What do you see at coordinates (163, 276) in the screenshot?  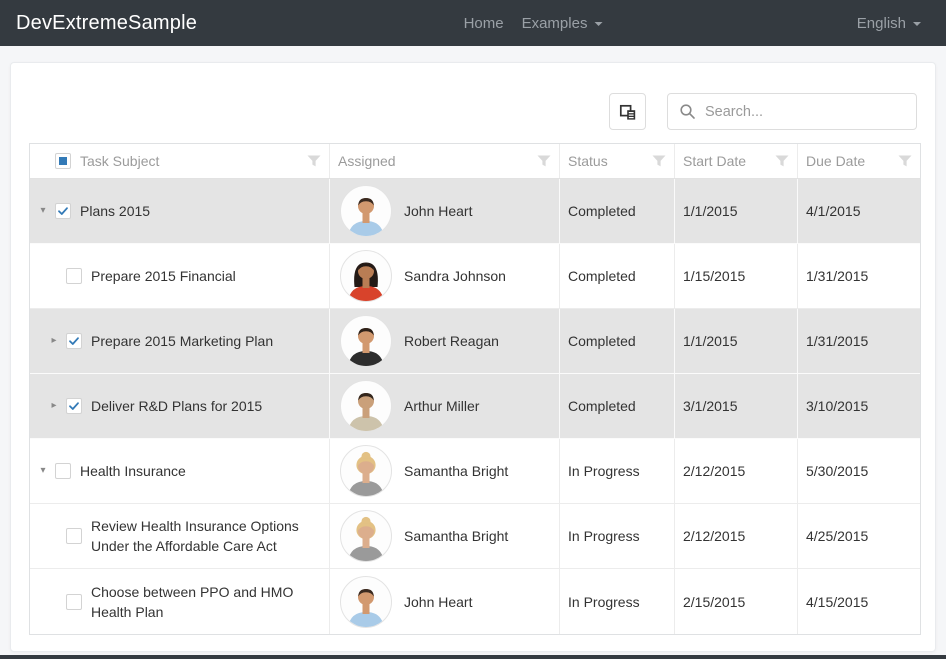 I see `task-subject-label: Prepare 2015 Financial` at bounding box center [163, 276].